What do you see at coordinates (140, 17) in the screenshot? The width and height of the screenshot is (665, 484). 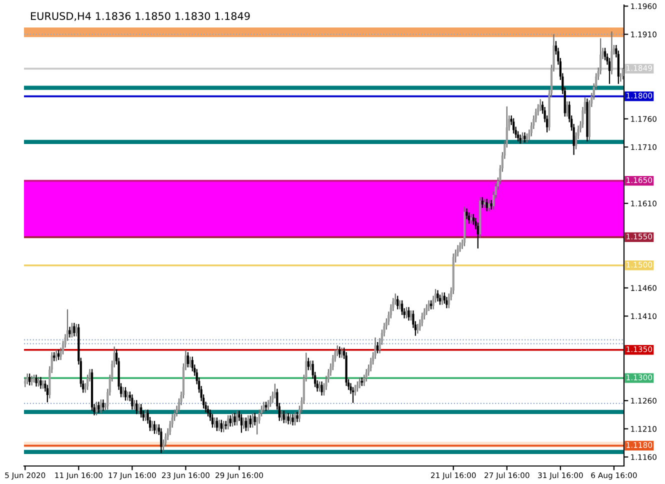 I see `text: EURUSD,H4 1.1836 1.1850 1.1830 1.1849` at bounding box center [140, 17].